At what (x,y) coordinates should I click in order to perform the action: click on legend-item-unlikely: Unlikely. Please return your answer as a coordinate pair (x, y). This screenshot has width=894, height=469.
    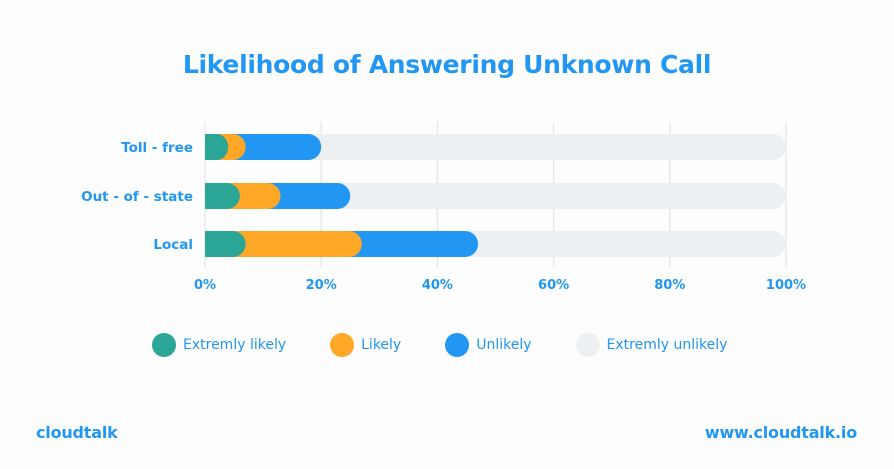
    Looking at the image, I should click on (488, 345).